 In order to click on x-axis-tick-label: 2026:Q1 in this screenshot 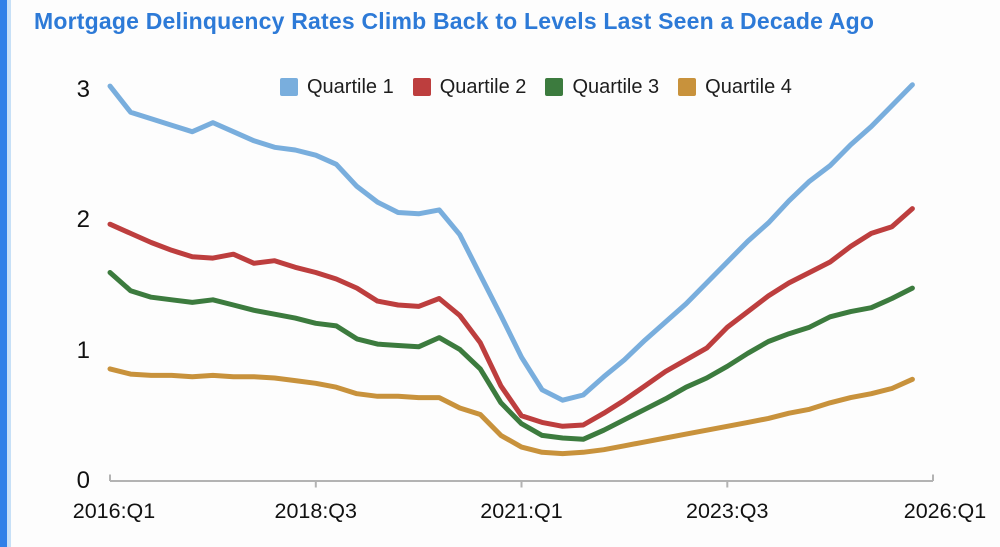, I will do `click(945, 511)`.